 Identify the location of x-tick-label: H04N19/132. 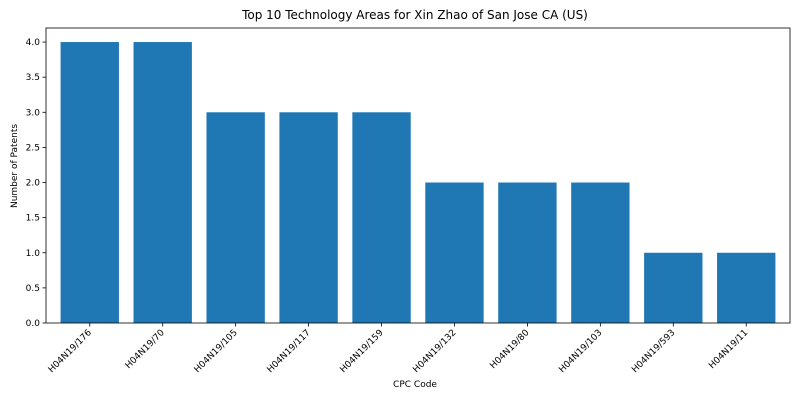
(434, 351).